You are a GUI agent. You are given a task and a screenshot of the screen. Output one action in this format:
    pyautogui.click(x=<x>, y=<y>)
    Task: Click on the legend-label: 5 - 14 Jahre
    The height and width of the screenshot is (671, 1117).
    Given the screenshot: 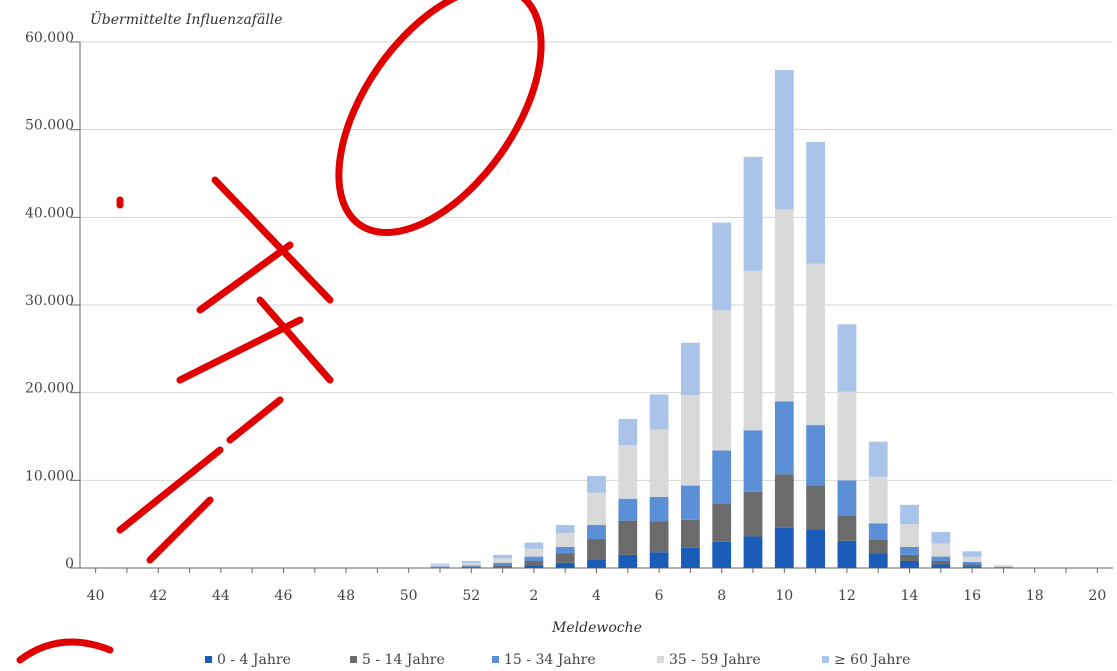 What is the action you would take?
    pyautogui.click(x=403, y=660)
    